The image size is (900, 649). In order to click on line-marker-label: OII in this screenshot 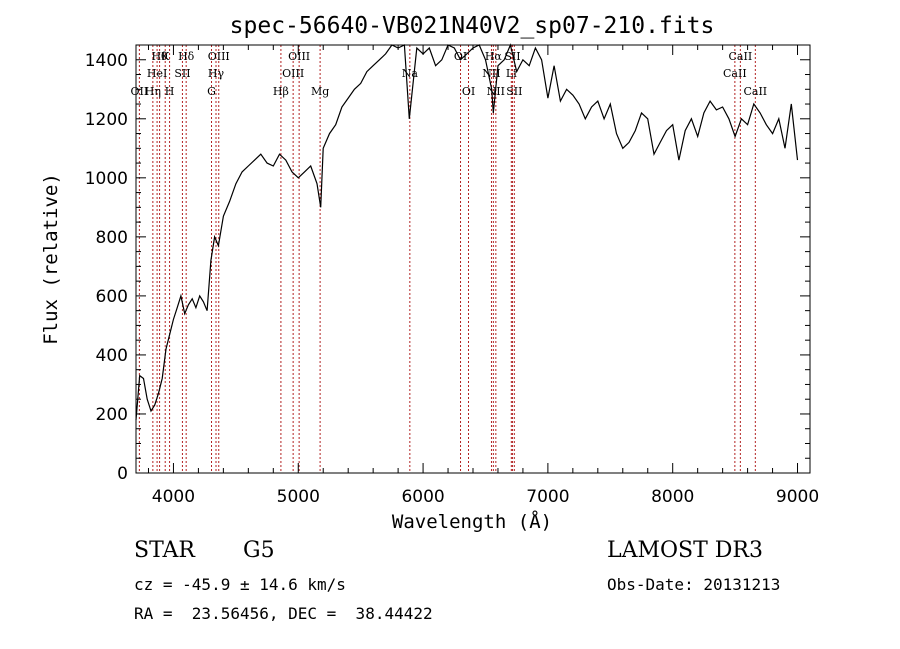, I will do `click(140, 91)`.